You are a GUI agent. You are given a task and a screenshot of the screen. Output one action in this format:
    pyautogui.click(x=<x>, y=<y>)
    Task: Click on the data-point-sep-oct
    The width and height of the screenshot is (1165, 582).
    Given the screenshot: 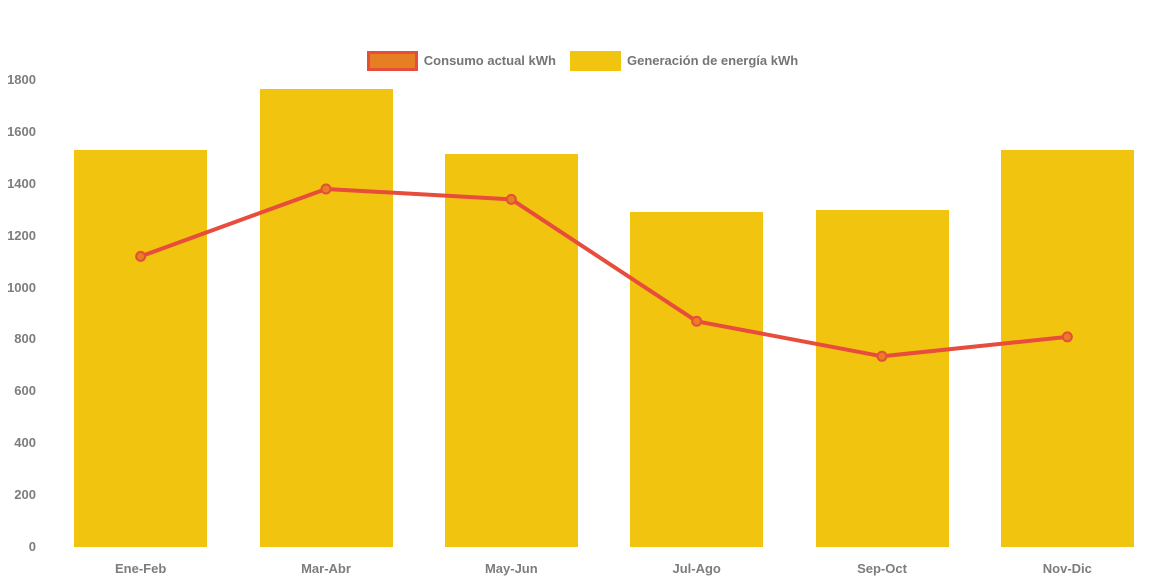 What is the action you would take?
    pyautogui.click(x=882, y=356)
    